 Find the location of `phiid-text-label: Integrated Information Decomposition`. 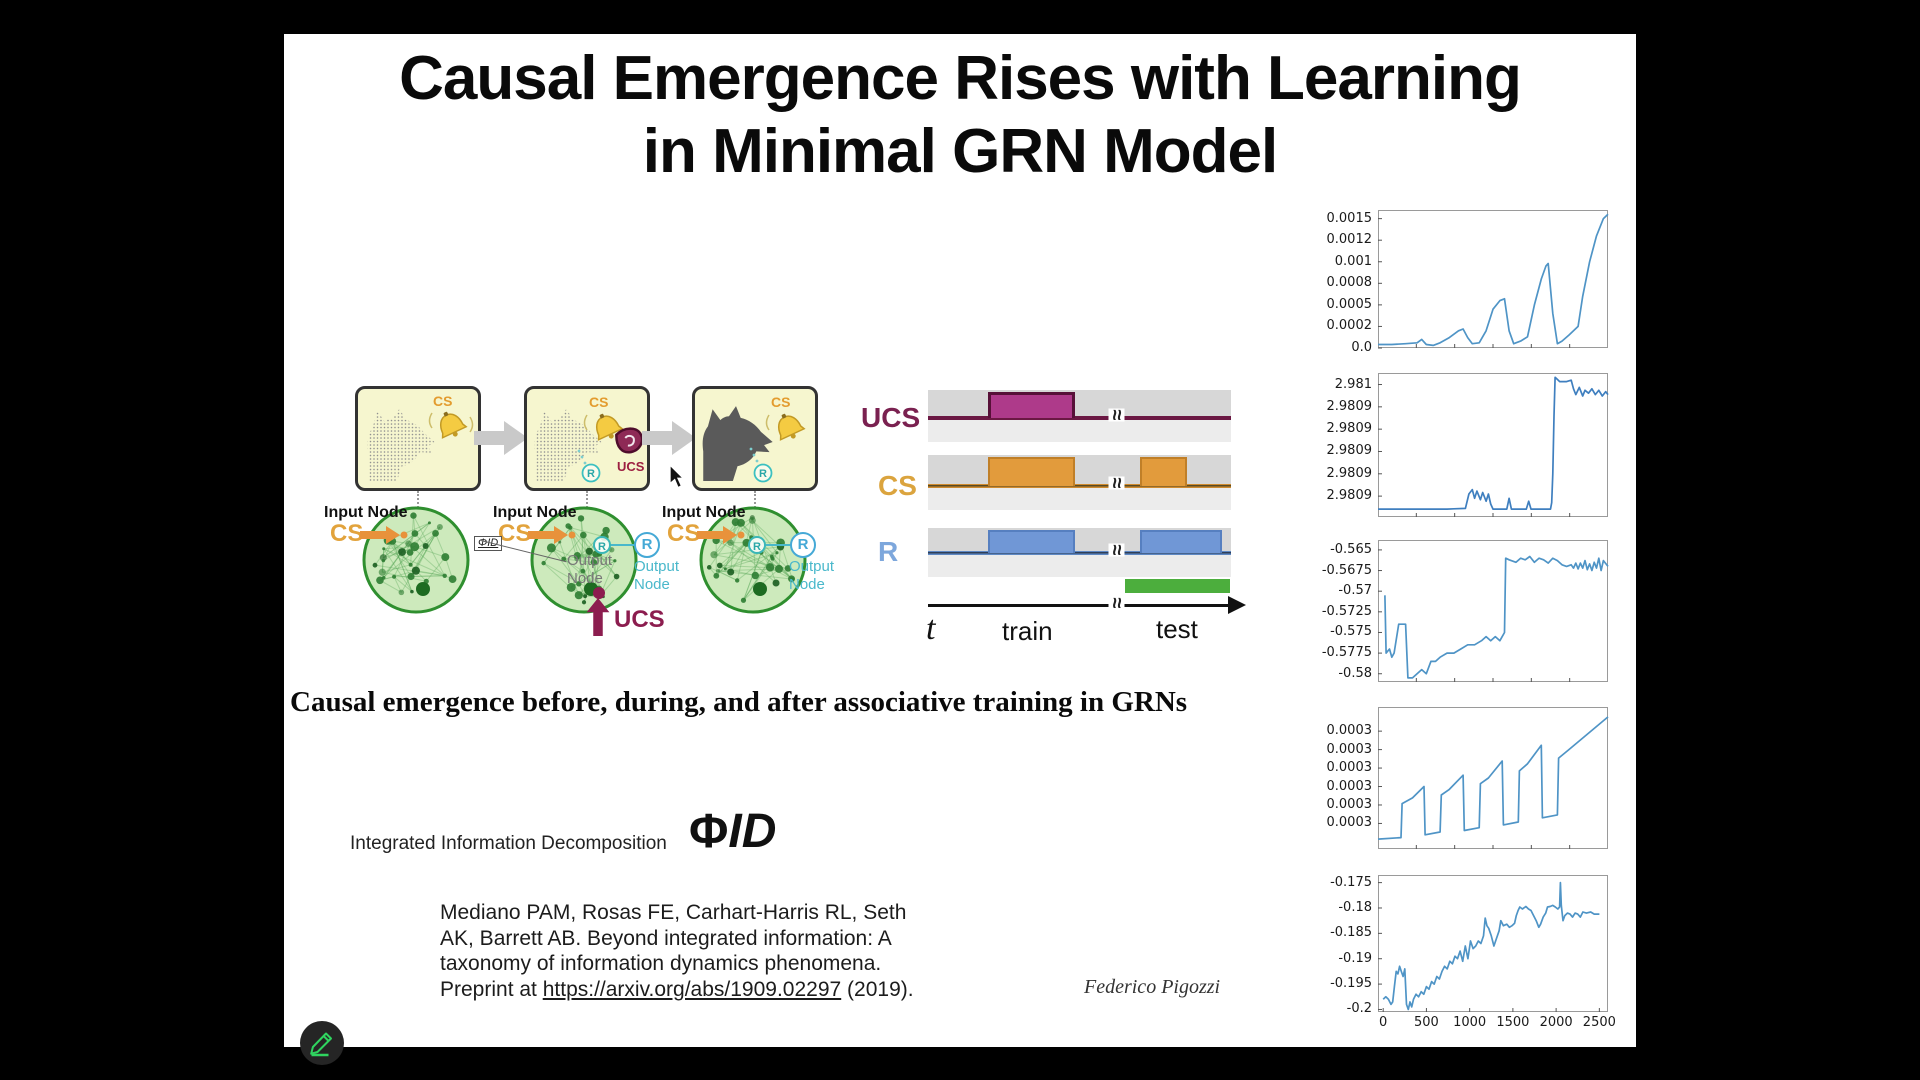

phiid-text-label: Integrated Information Decomposition is located at coordinates (508, 843).